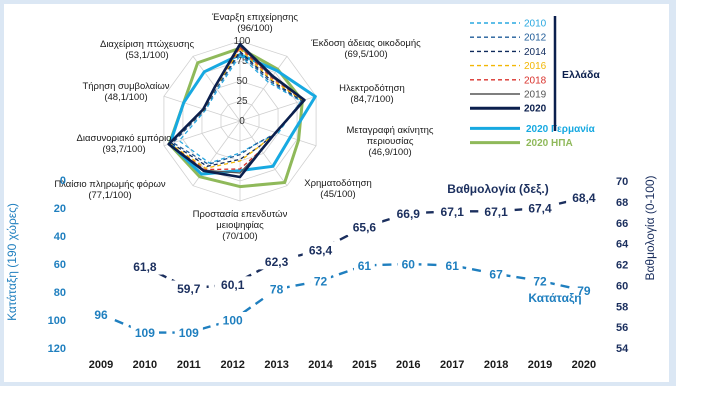 The height and width of the screenshot is (400, 703). I want to click on x-axis-tick: 2014, so click(320, 365).